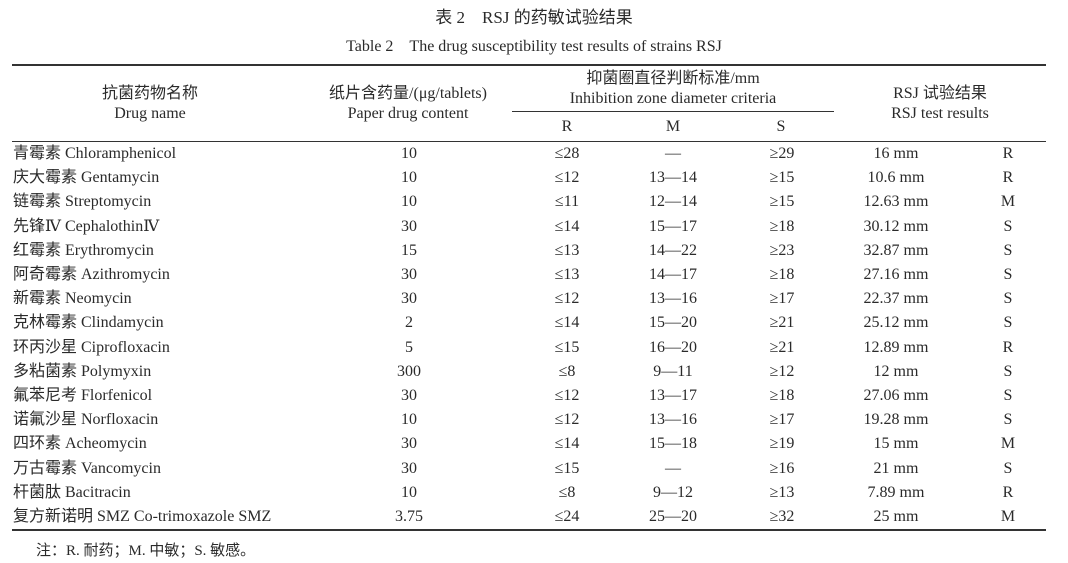 This screenshot has height=563, width=1068. I want to click on zone-cell: 30.12 mm, so click(896, 226).